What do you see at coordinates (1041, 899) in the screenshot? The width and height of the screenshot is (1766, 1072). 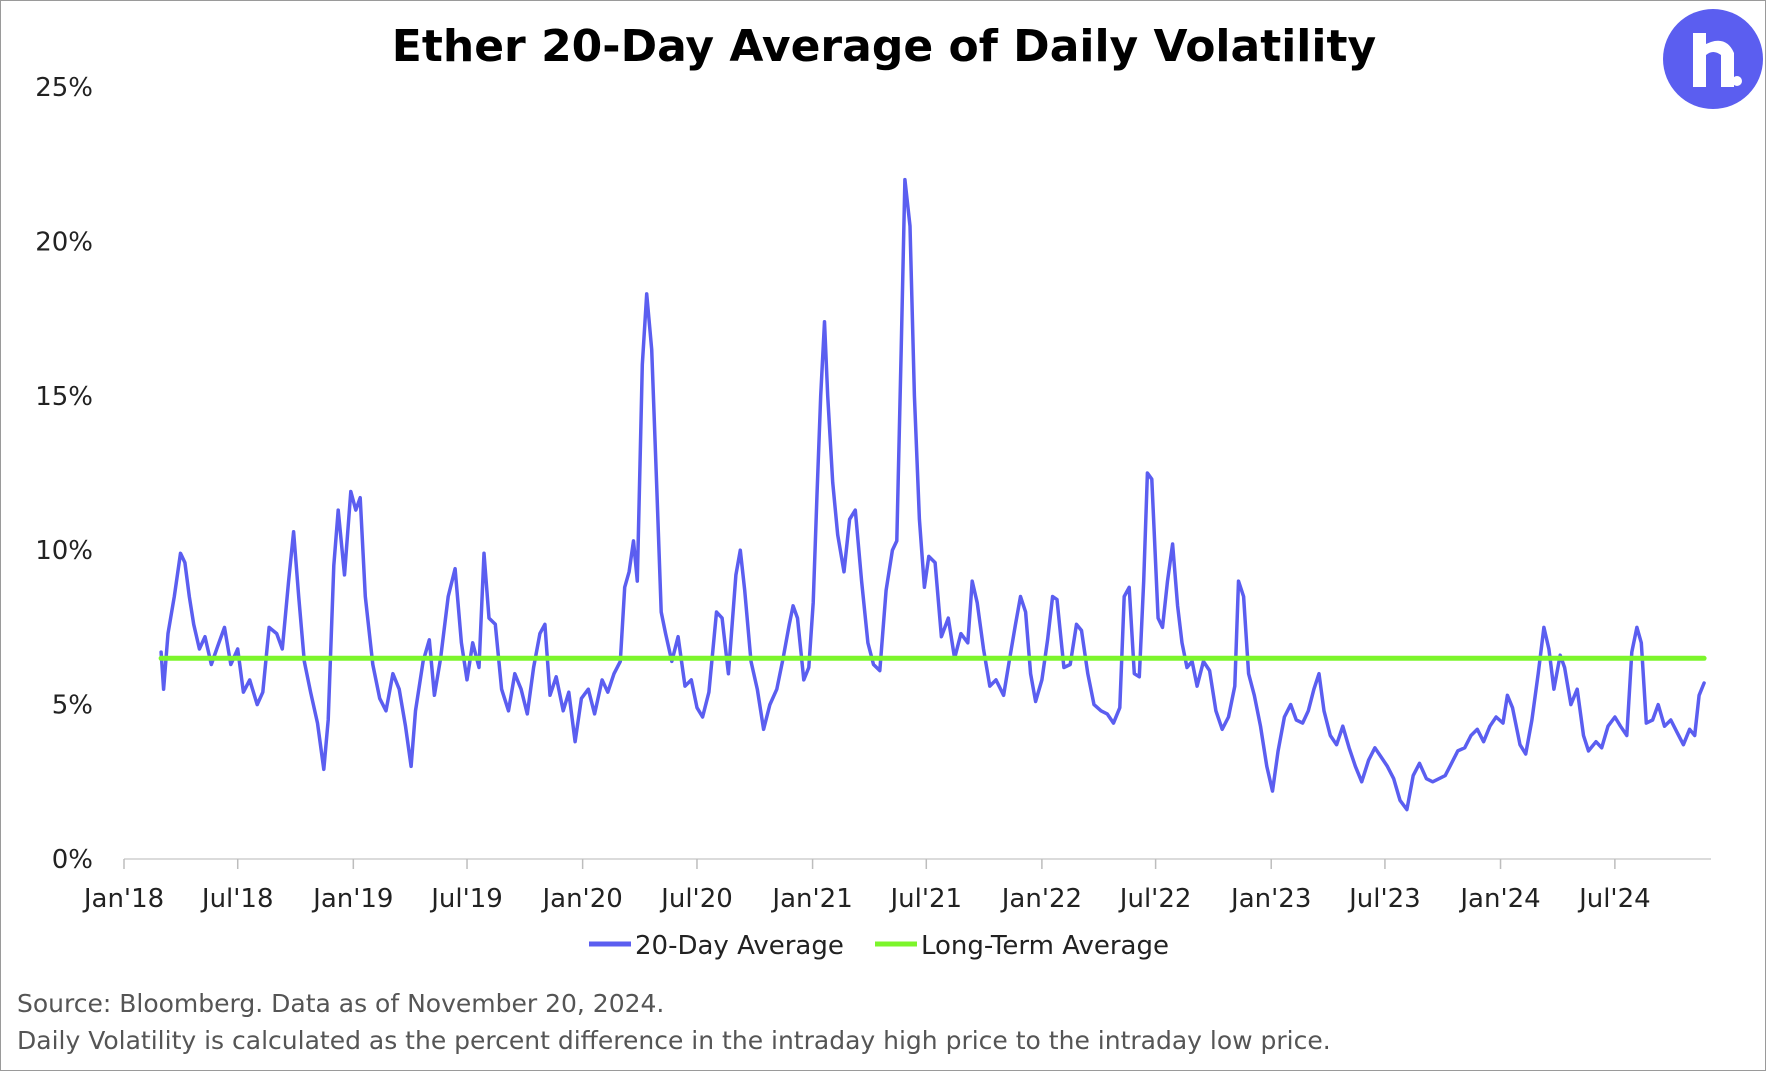 I see `x-tick-label: Jan'22` at bounding box center [1041, 899].